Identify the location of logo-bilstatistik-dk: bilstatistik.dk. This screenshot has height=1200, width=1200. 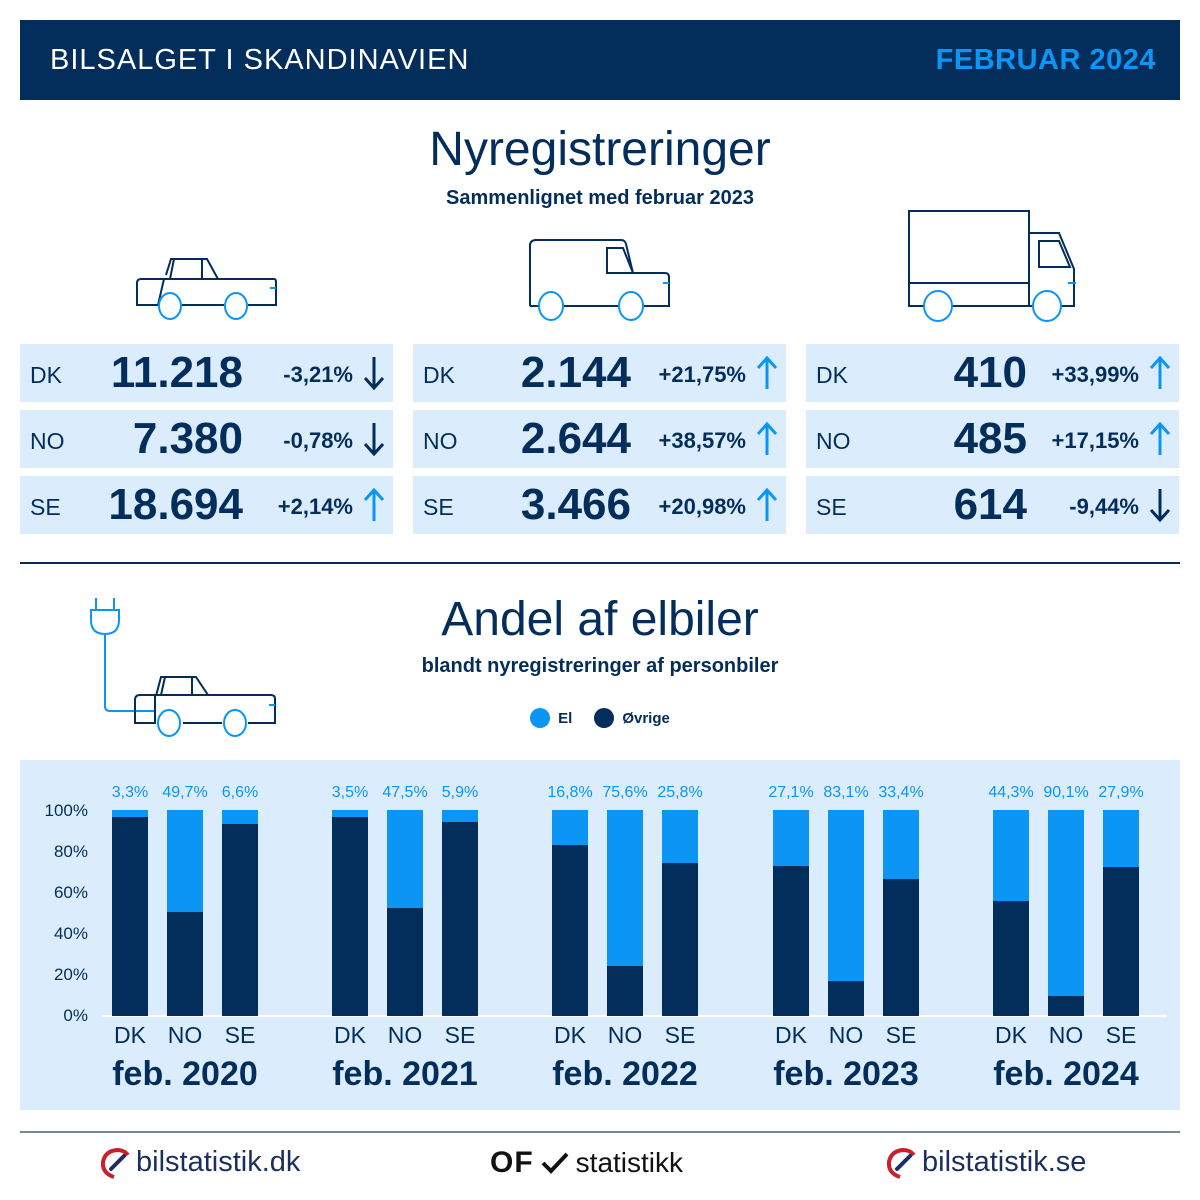
(200, 1162).